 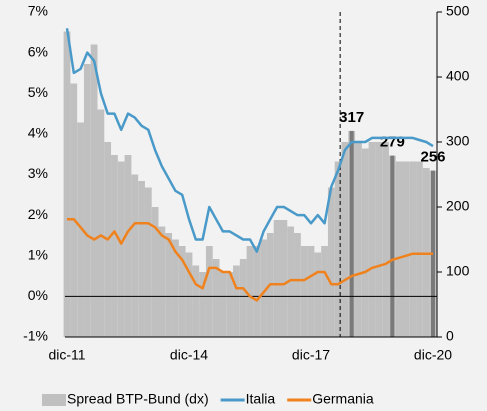 I want to click on legend-label: Spread BTP-Bund (dx), so click(x=138, y=399).